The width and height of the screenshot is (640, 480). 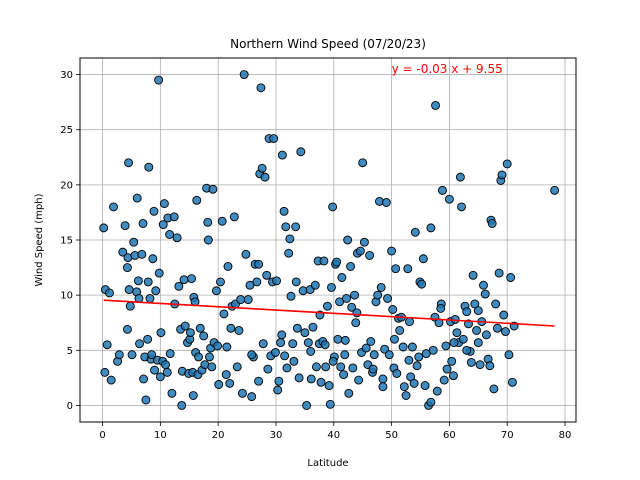 I want to click on regression-line-segment, so click(x=329, y=313).